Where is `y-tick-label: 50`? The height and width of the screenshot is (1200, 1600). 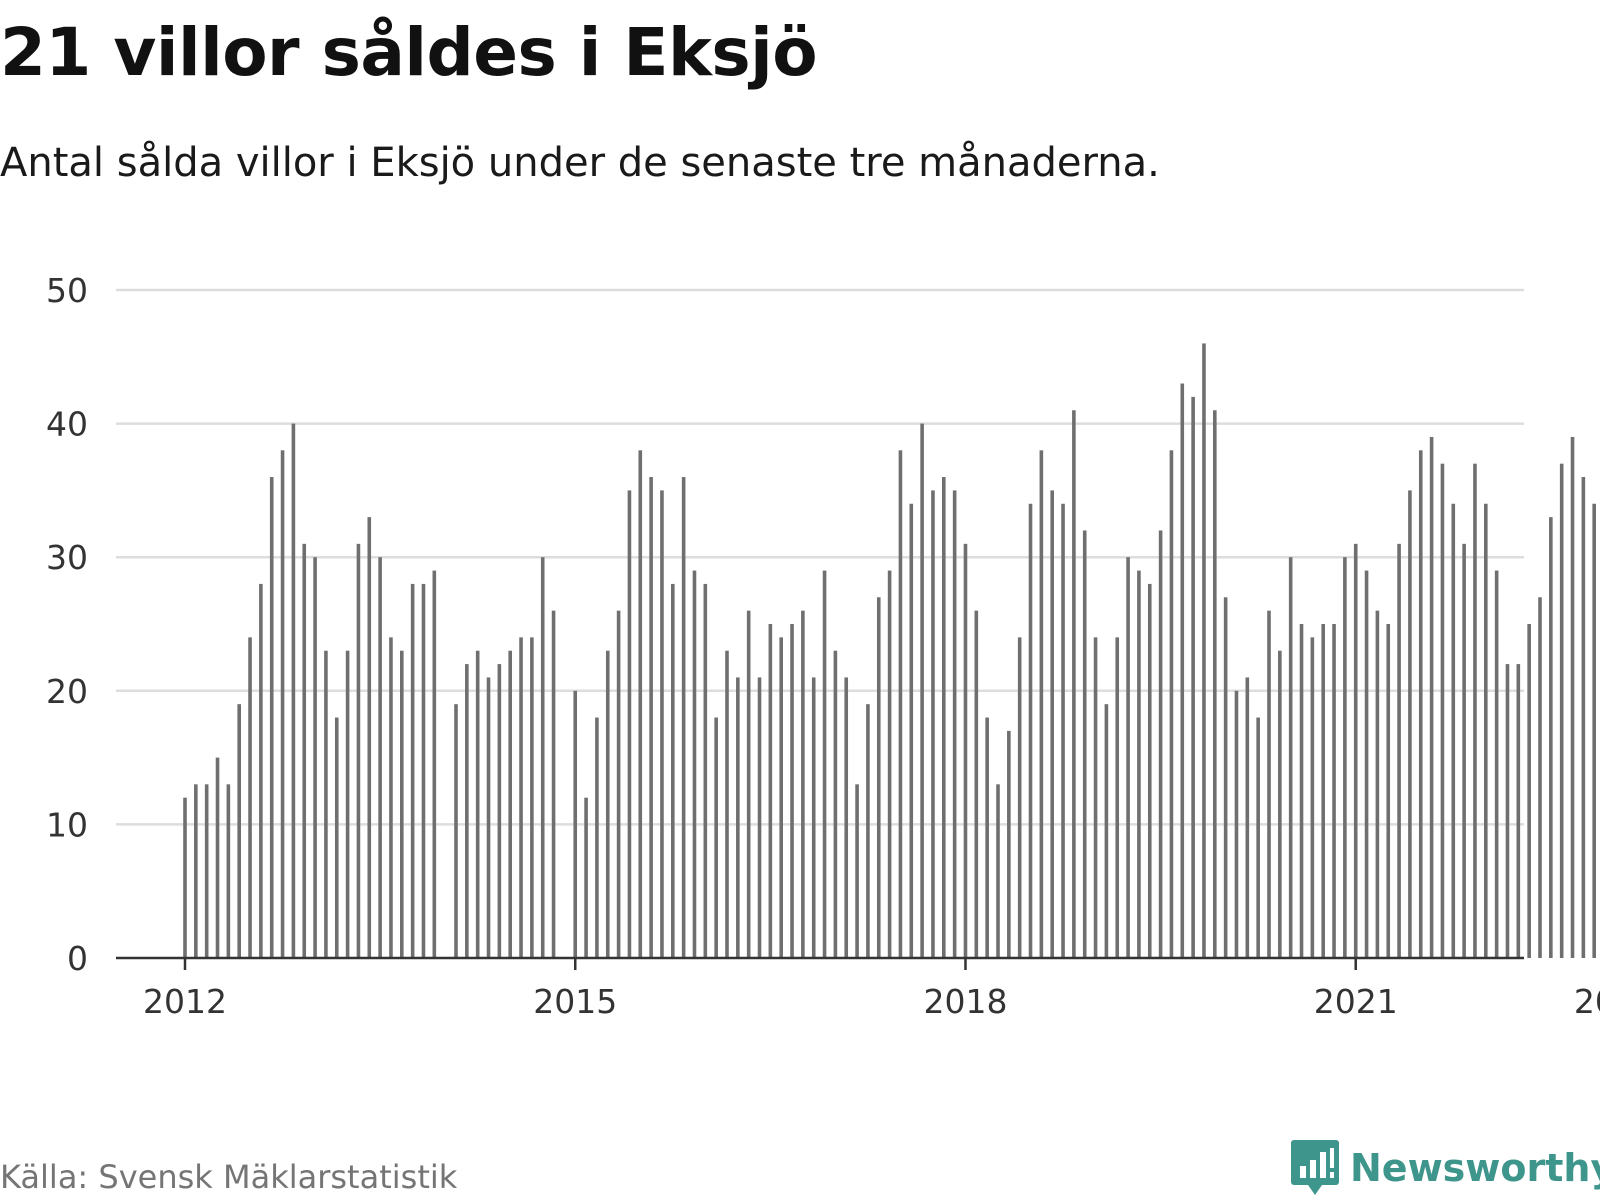 y-tick-label: 50 is located at coordinates (67, 290).